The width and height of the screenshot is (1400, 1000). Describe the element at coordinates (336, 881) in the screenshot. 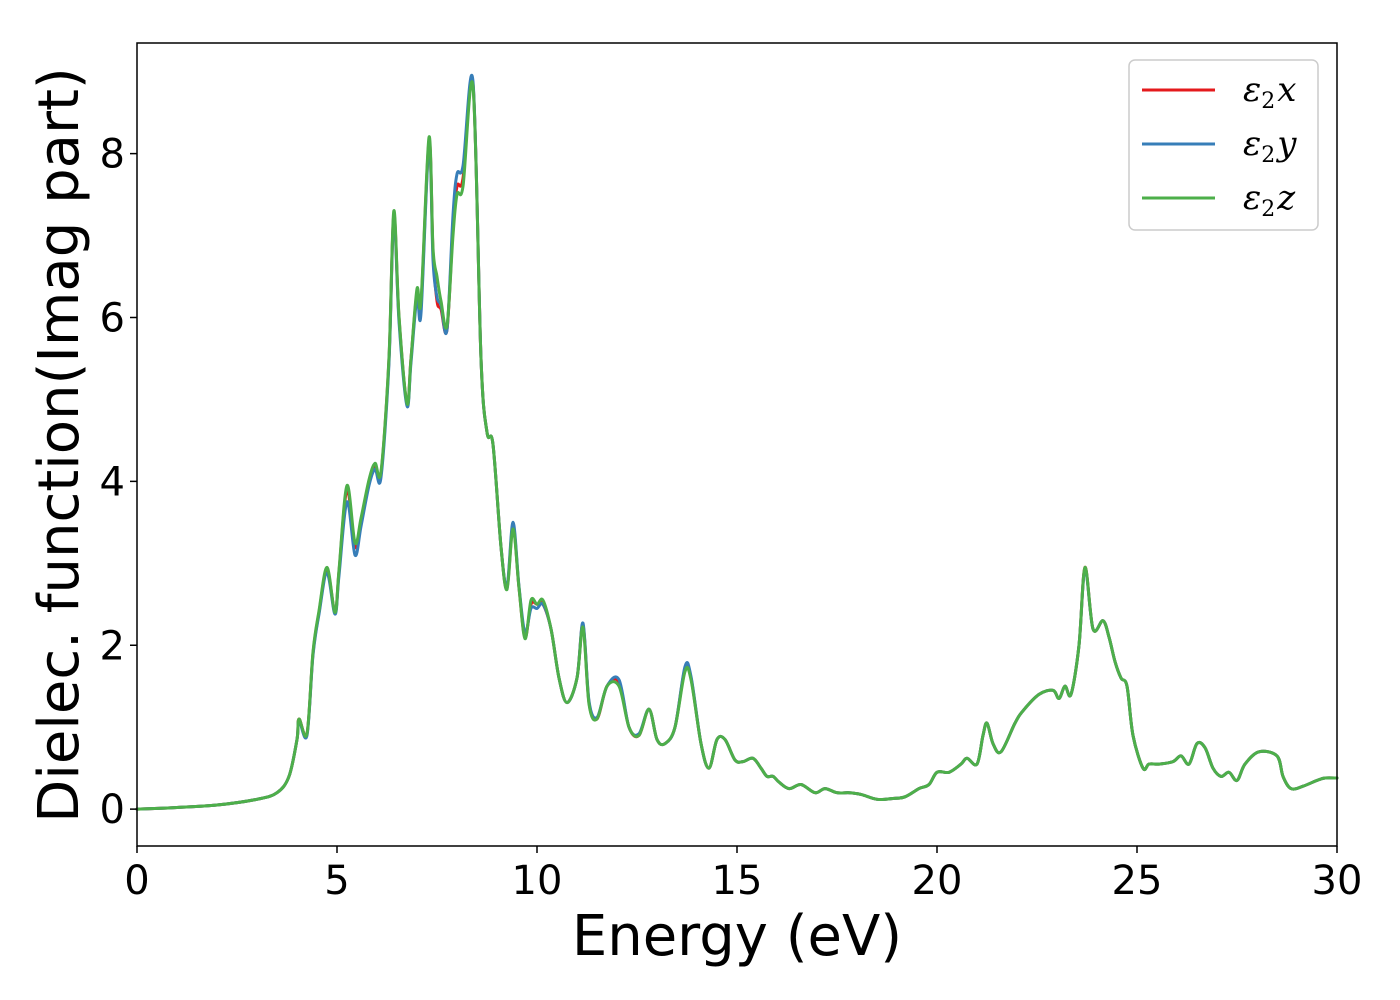

I see `x-tick-label: 5` at that location.